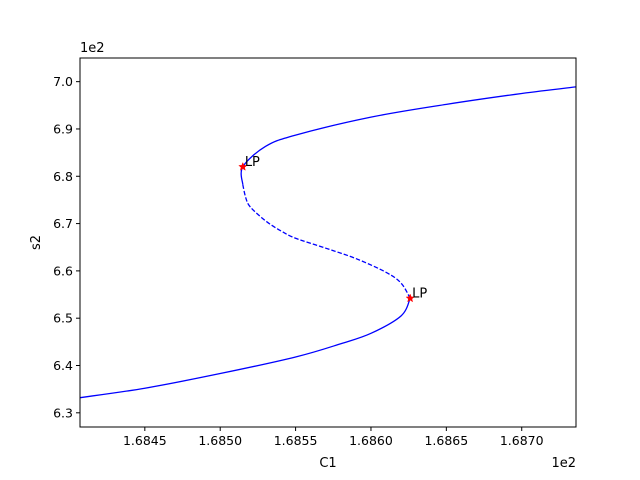 This screenshot has width=640, height=480. Describe the element at coordinates (563, 463) in the screenshot. I see `x-offset-label: 1e2` at that location.